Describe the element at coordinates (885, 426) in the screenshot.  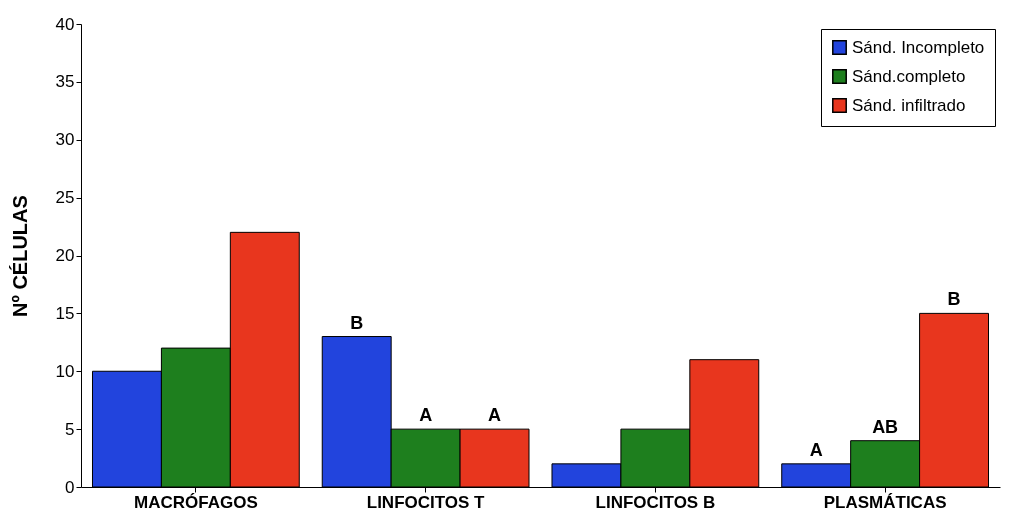
I see `data-label: AB` at that location.